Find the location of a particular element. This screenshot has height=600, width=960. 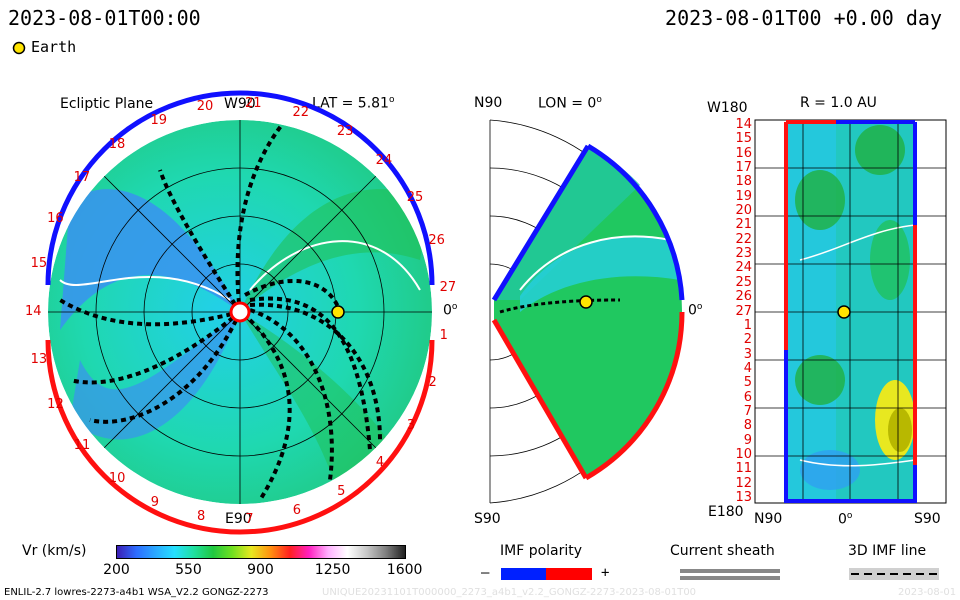

w180-label: W180 is located at coordinates (727, 108).